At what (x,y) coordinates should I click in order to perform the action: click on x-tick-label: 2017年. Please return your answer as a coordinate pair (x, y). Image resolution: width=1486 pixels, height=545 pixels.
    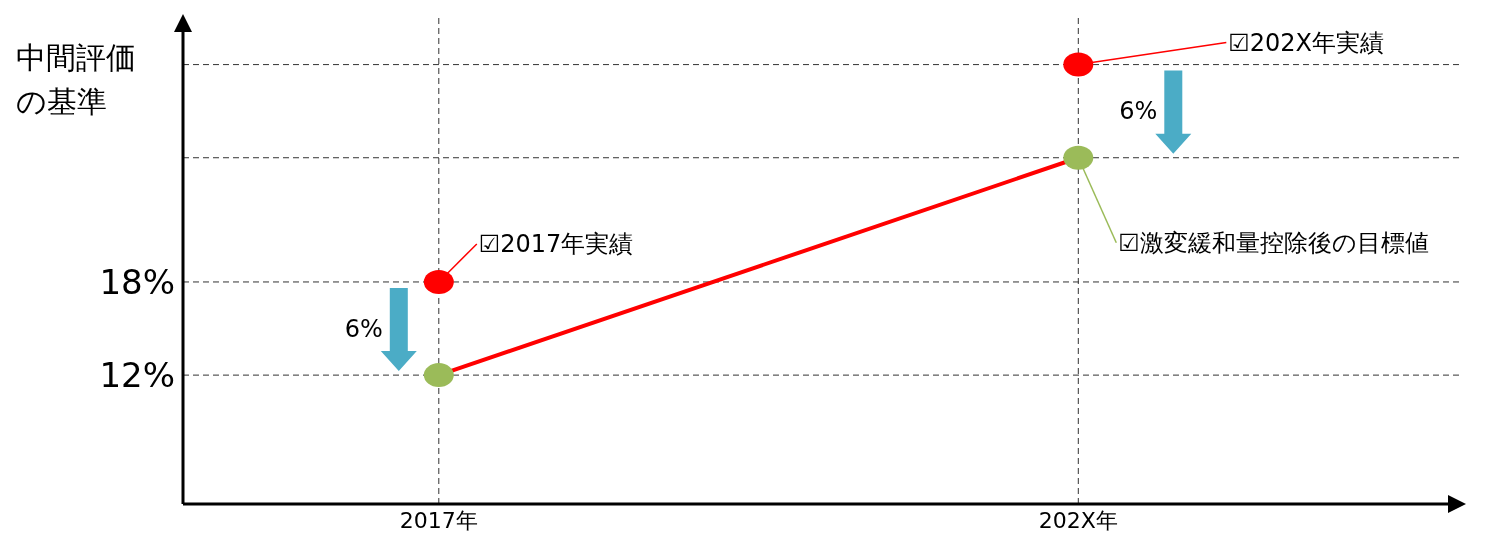
    Looking at the image, I should click on (438, 520).